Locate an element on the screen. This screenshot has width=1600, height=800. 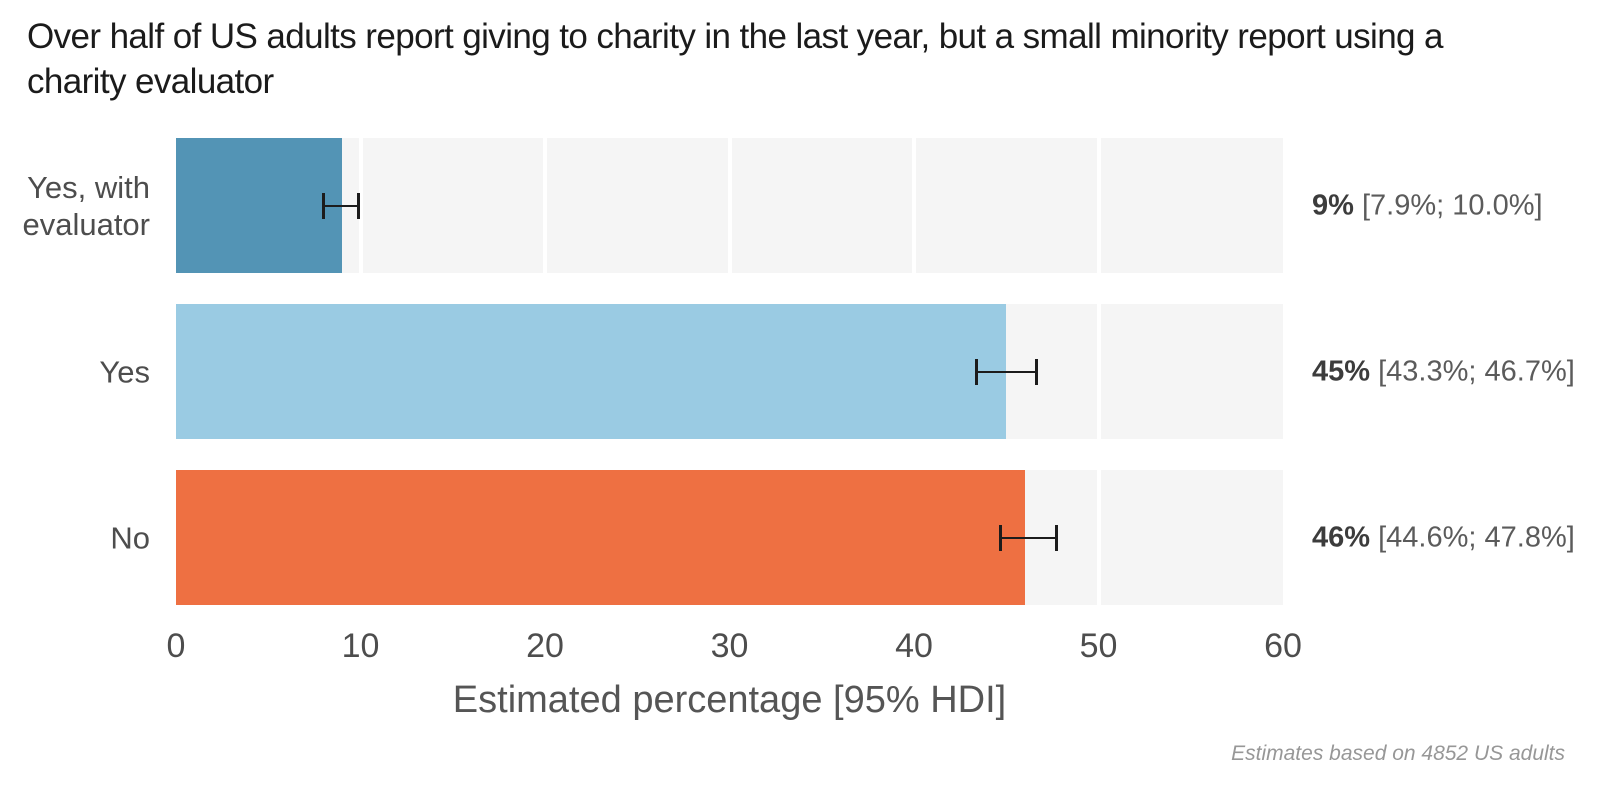
bar-yes is located at coordinates (591, 371).